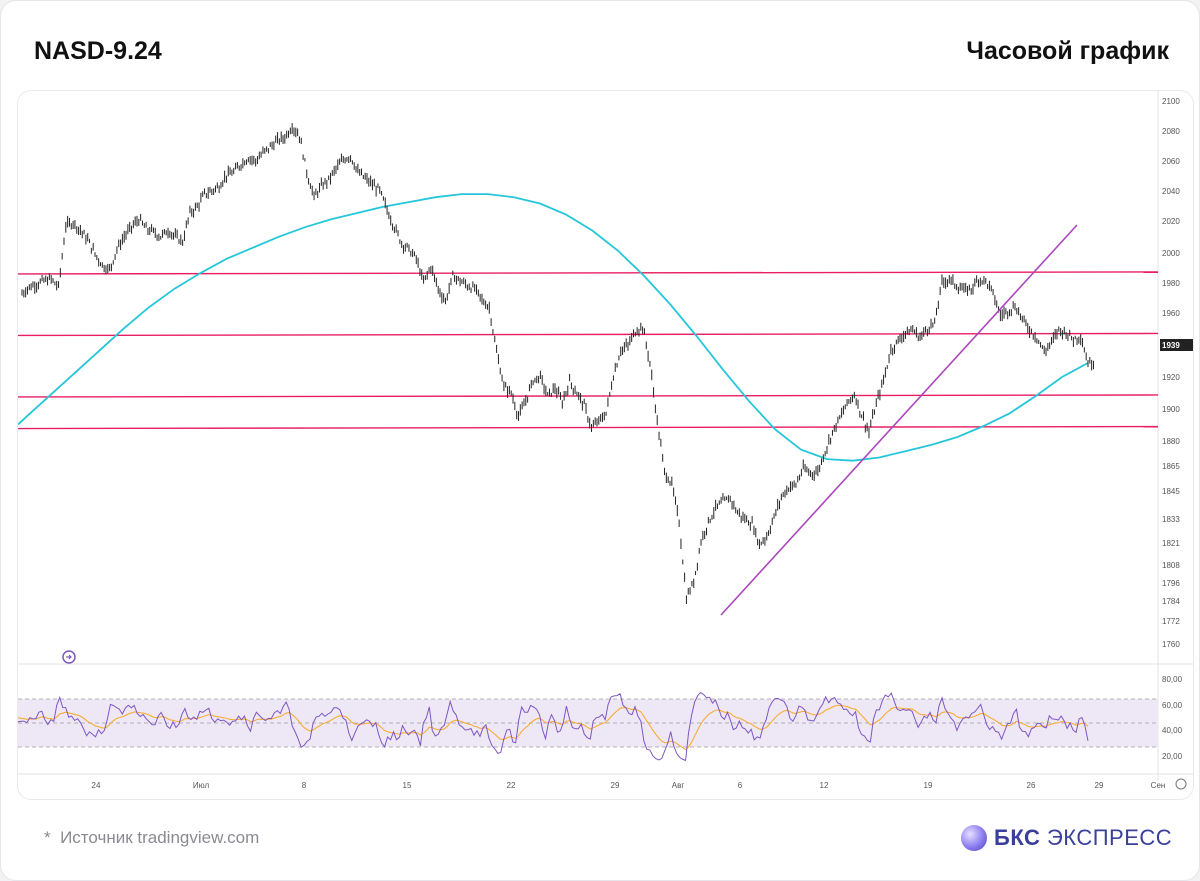 This screenshot has width=1200, height=881. What do you see at coordinates (1171, 565) in the screenshot?
I see `price-tick-label: 1808` at bounding box center [1171, 565].